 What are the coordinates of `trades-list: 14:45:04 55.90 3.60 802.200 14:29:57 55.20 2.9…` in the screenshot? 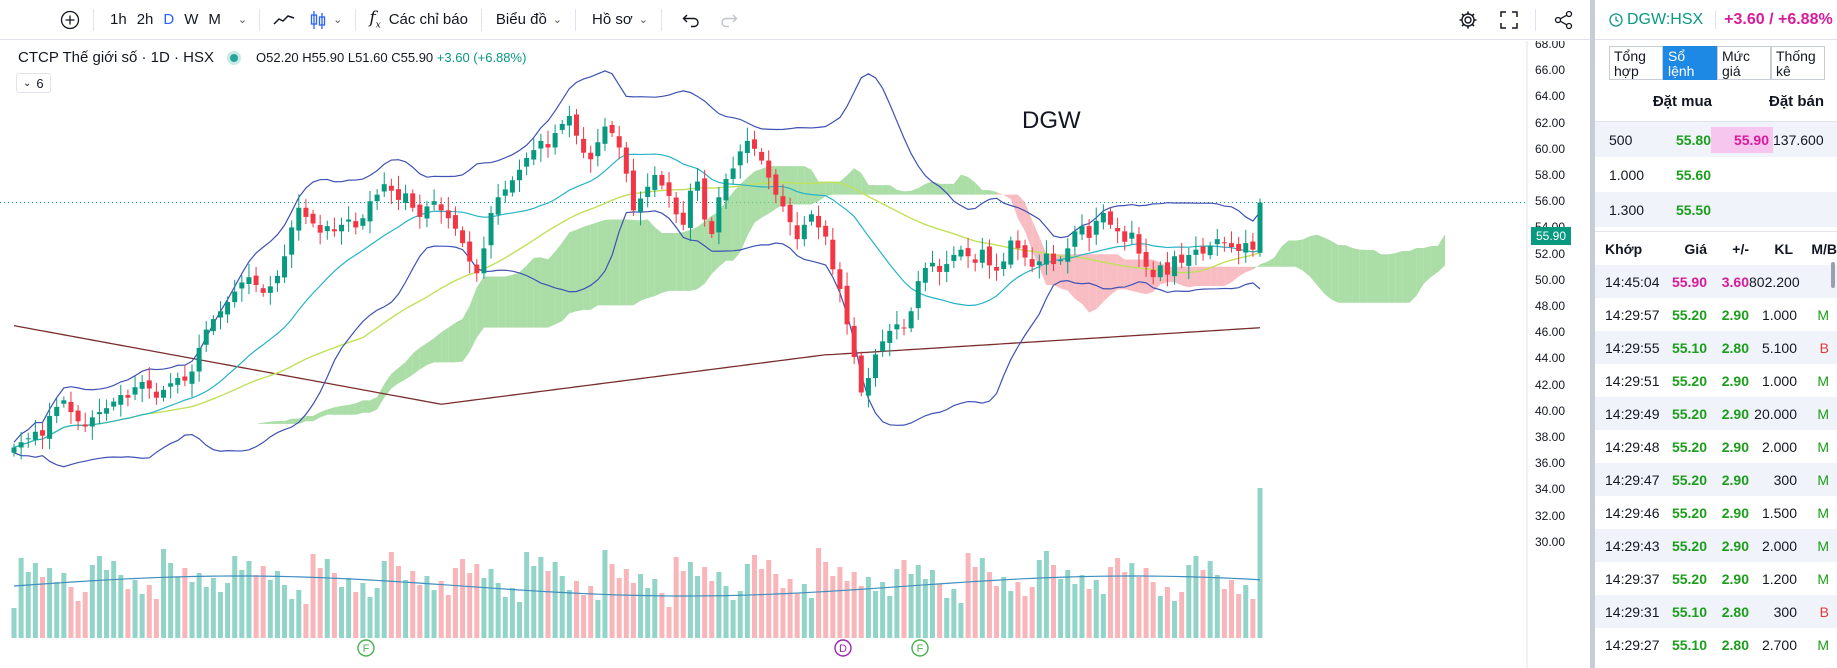 It's located at (1716, 463).